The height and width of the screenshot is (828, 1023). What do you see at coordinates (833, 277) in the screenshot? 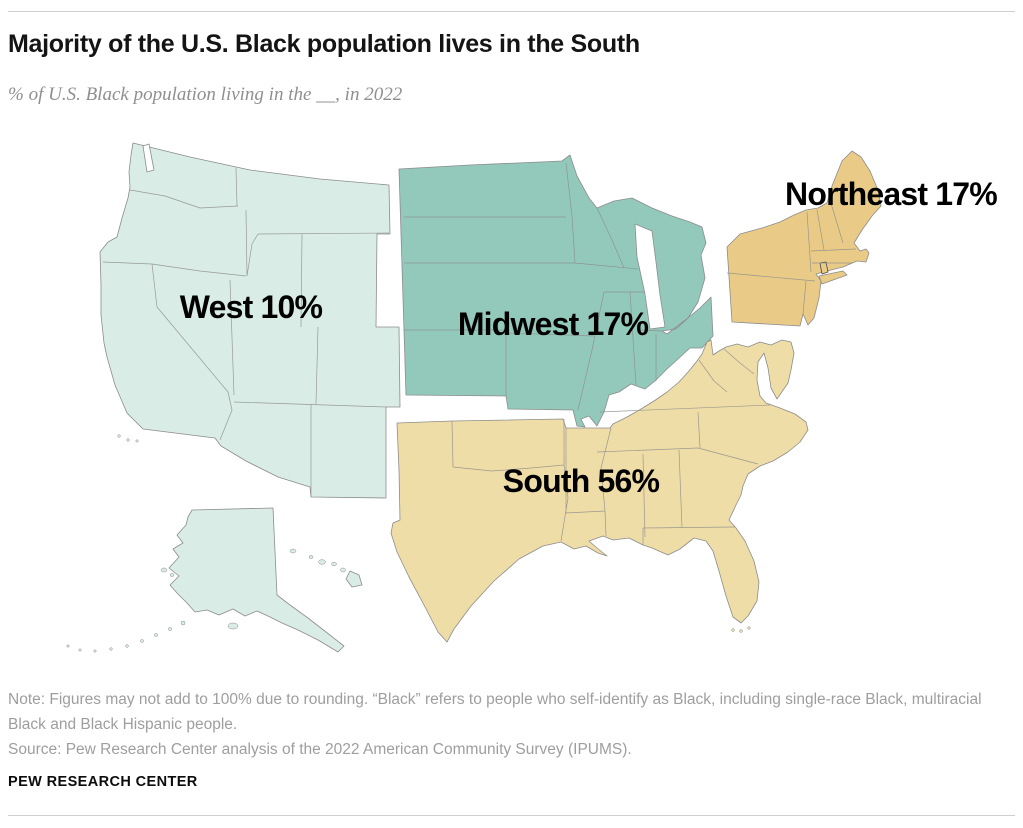
I see `long-island` at bounding box center [833, 277].